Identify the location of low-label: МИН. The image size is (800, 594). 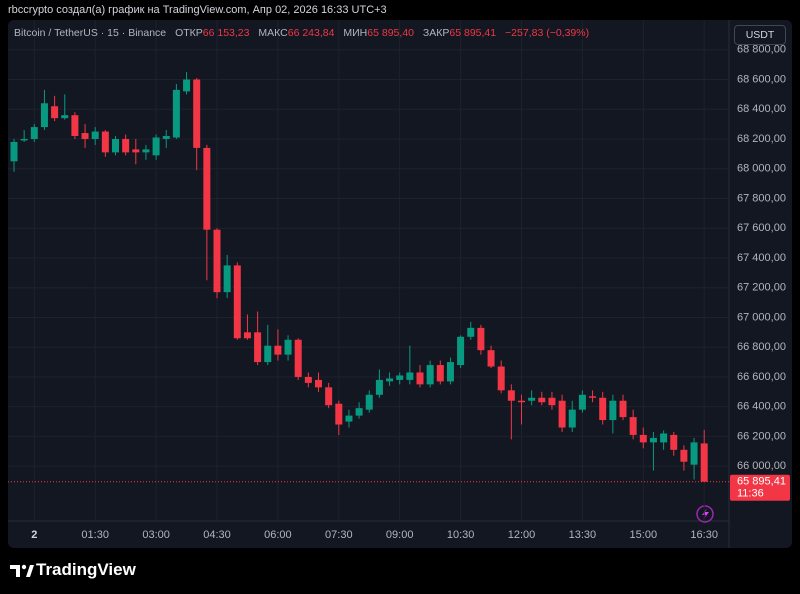
(355, 33).